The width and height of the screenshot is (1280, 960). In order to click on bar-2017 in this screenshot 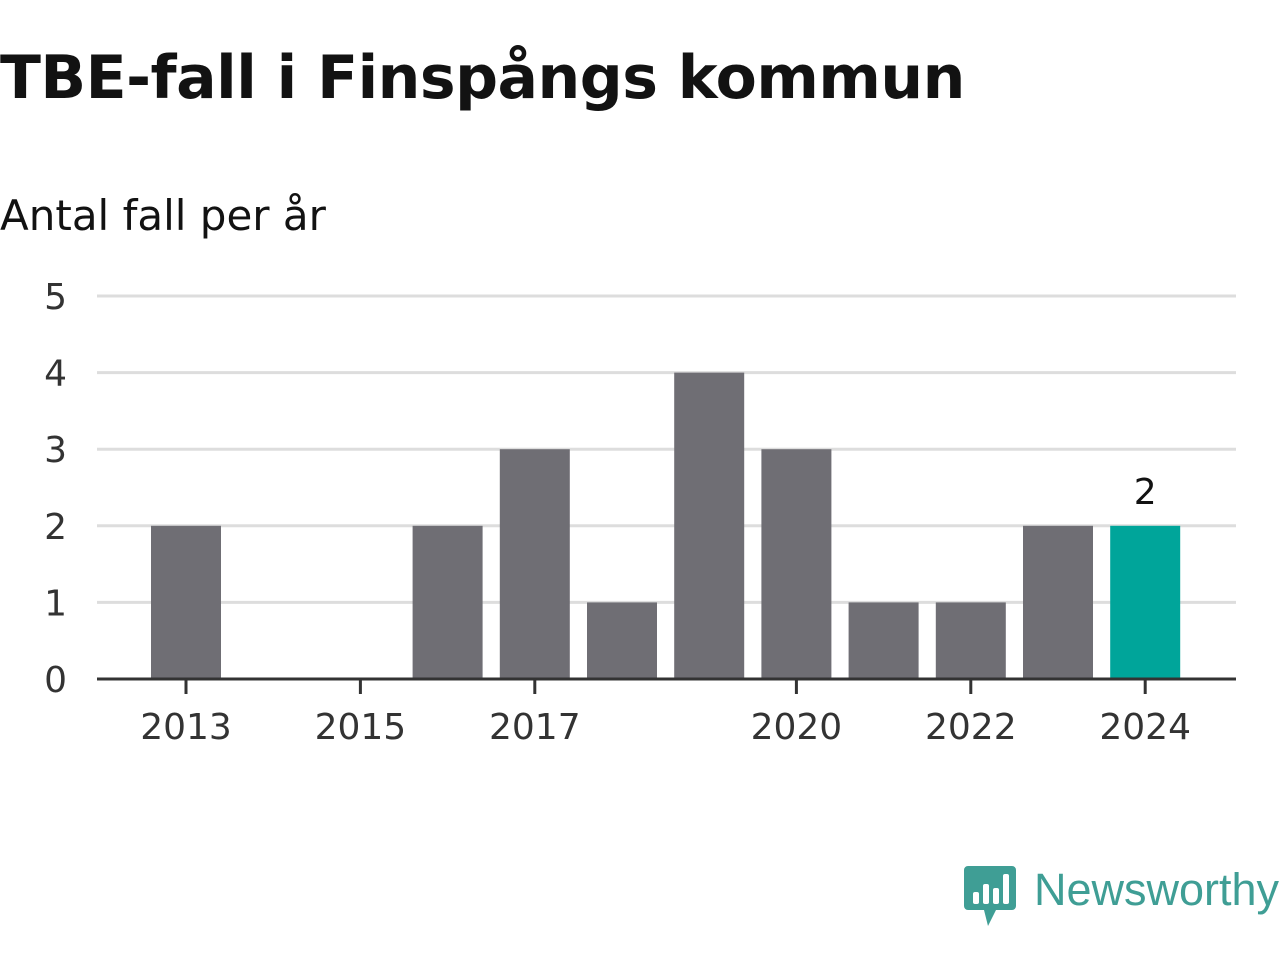, I will do `click(534, 564)`.